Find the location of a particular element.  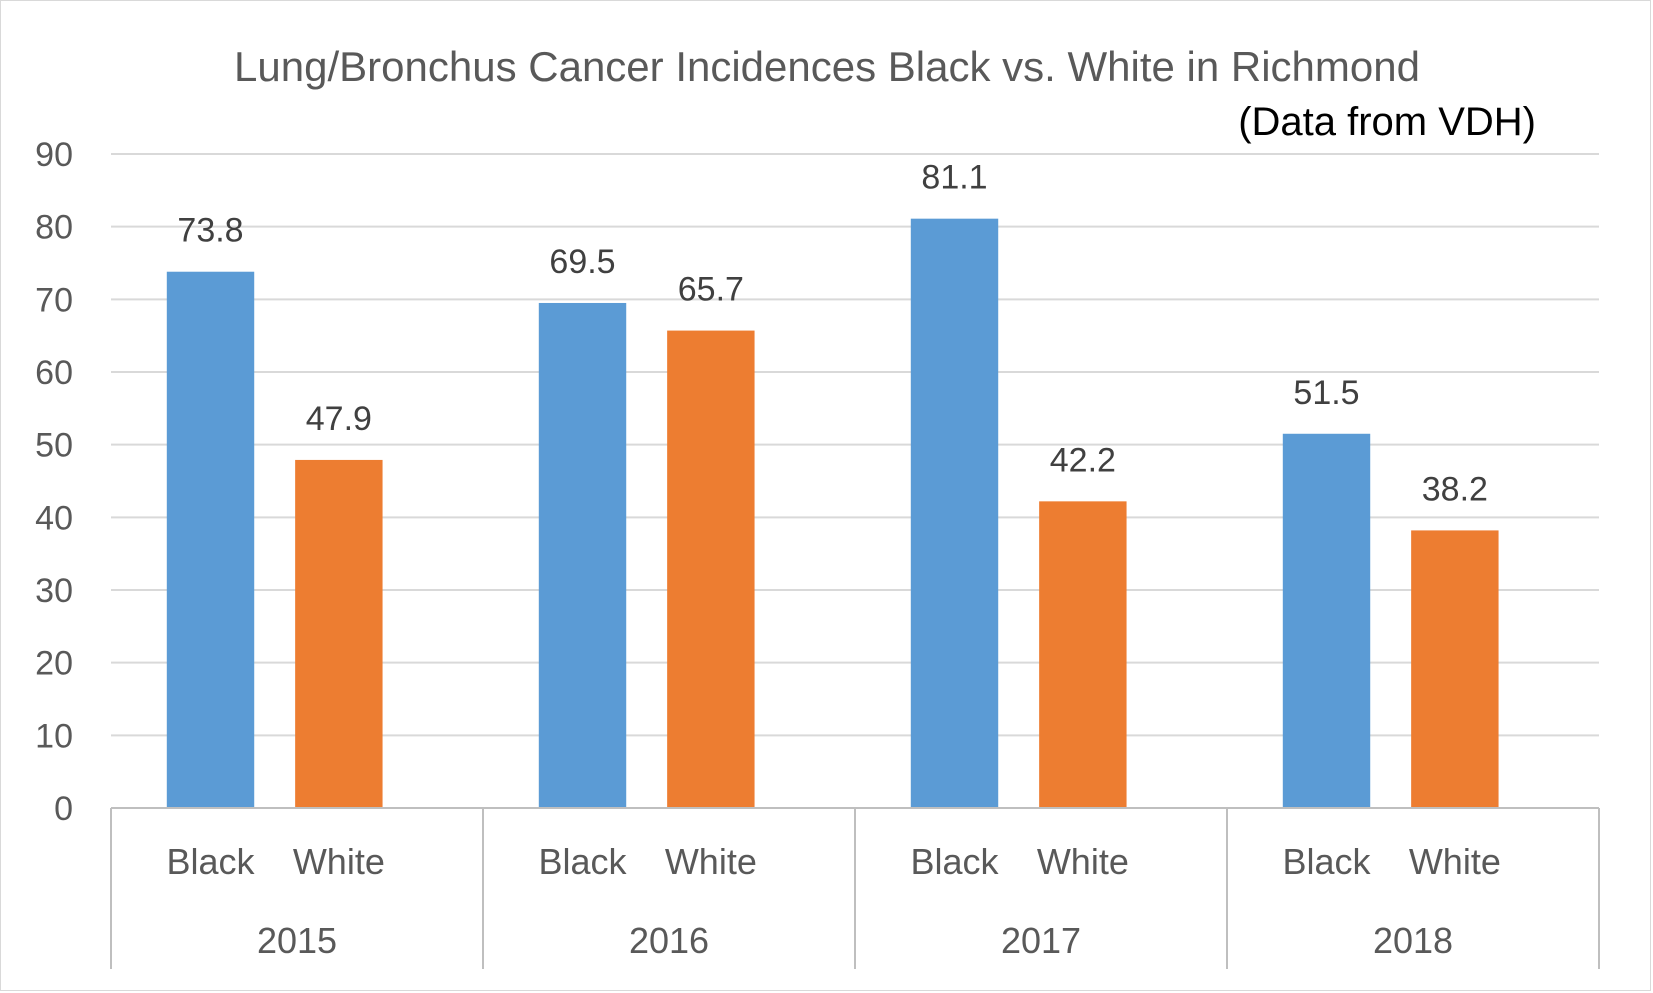

data-label: 38.2 is located at coordinates (1455, 489).